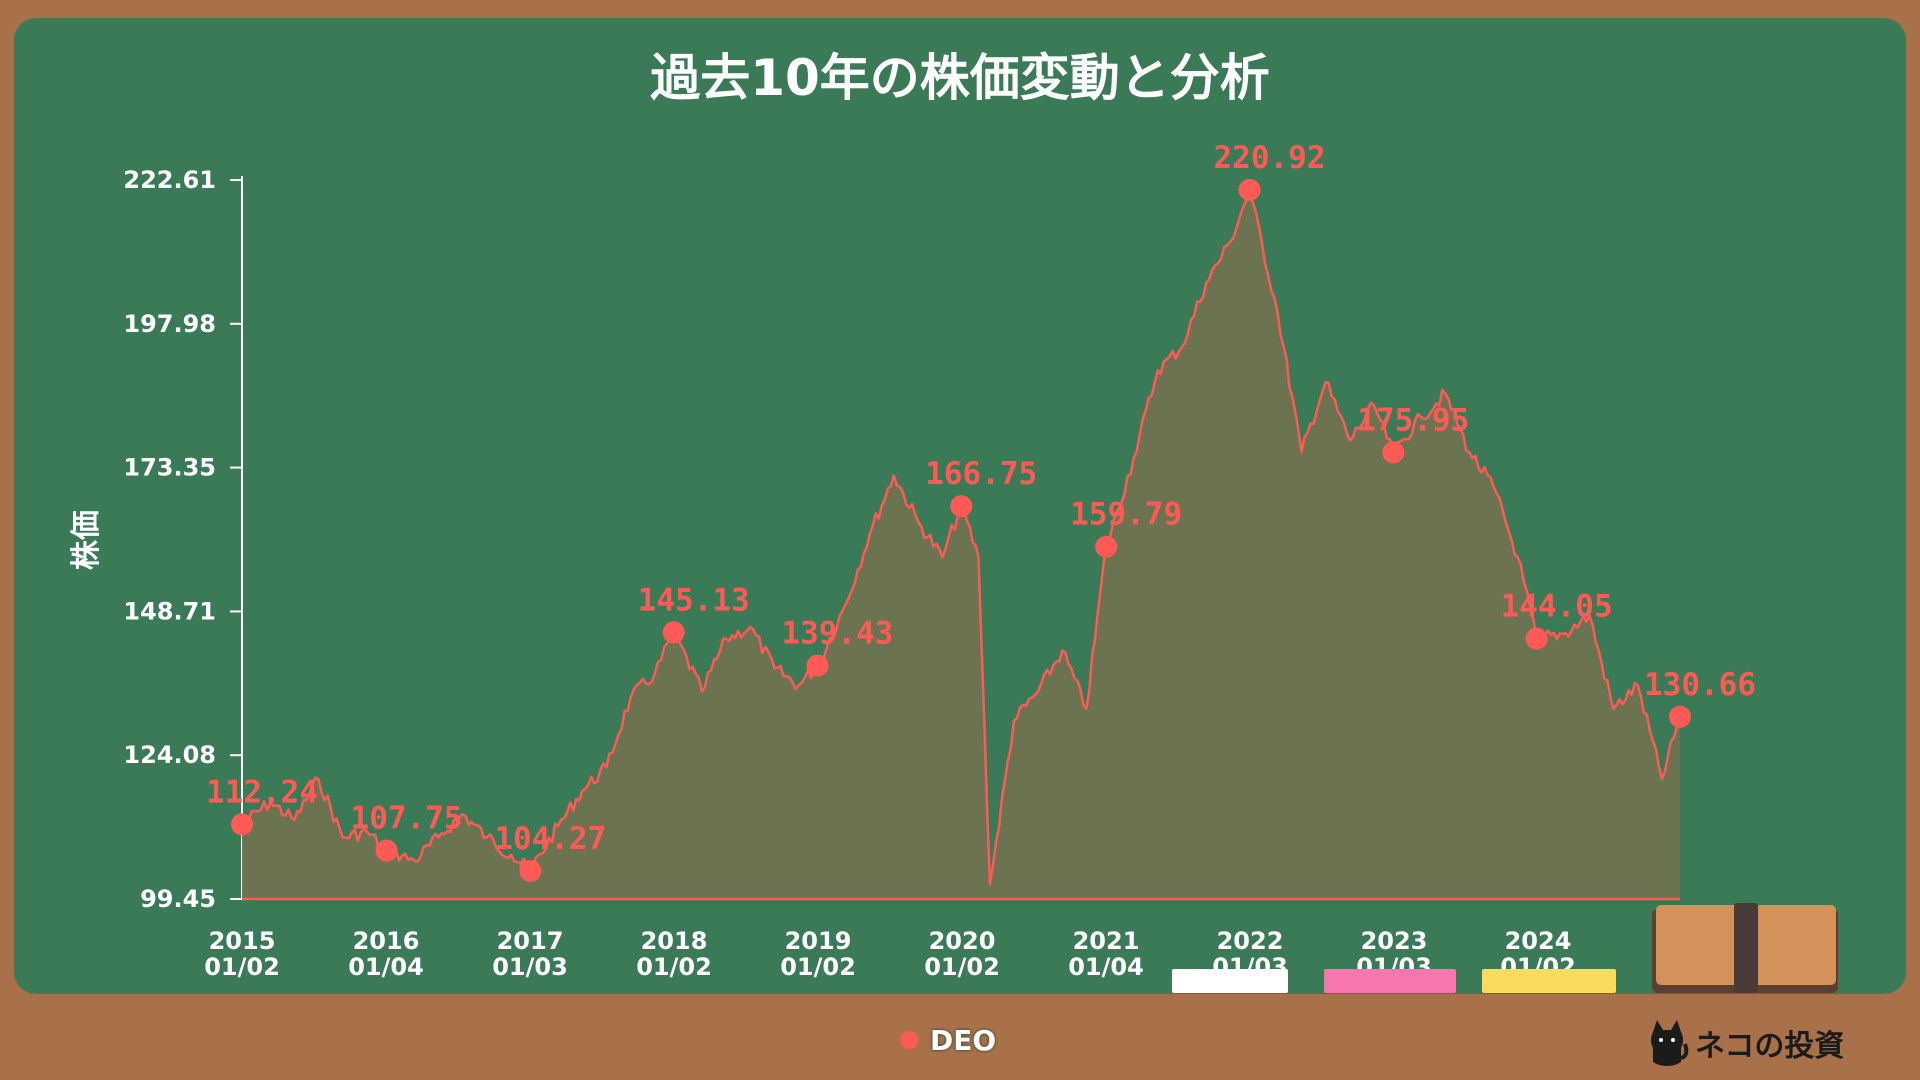 The width and height of the screenshot is (1920, 1080). I want to click on y-tick-label: 222.61, so click(169, 180).